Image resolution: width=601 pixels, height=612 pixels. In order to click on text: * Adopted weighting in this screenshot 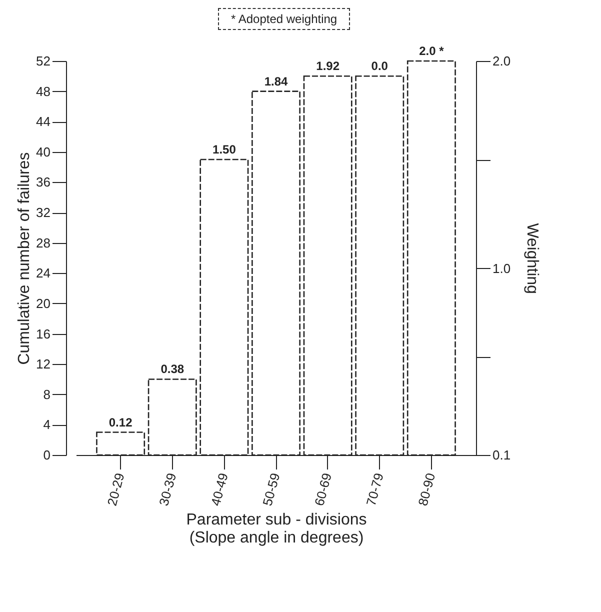, I will do `click(284, 19)`.